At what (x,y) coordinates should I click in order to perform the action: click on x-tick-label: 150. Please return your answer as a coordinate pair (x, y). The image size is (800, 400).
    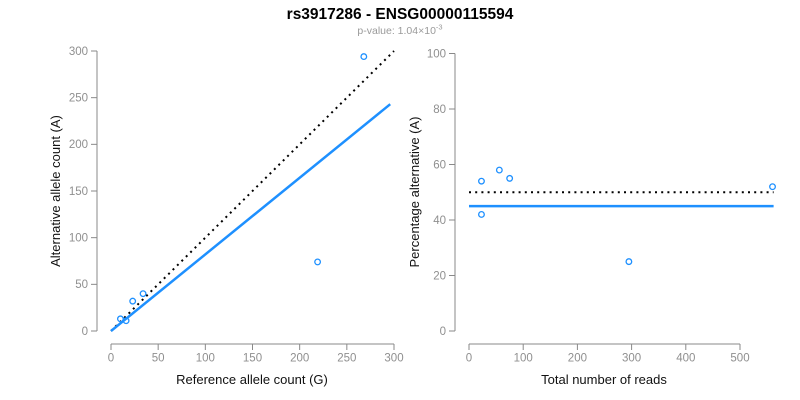
    Looking at the image, I should click on (252, 359).